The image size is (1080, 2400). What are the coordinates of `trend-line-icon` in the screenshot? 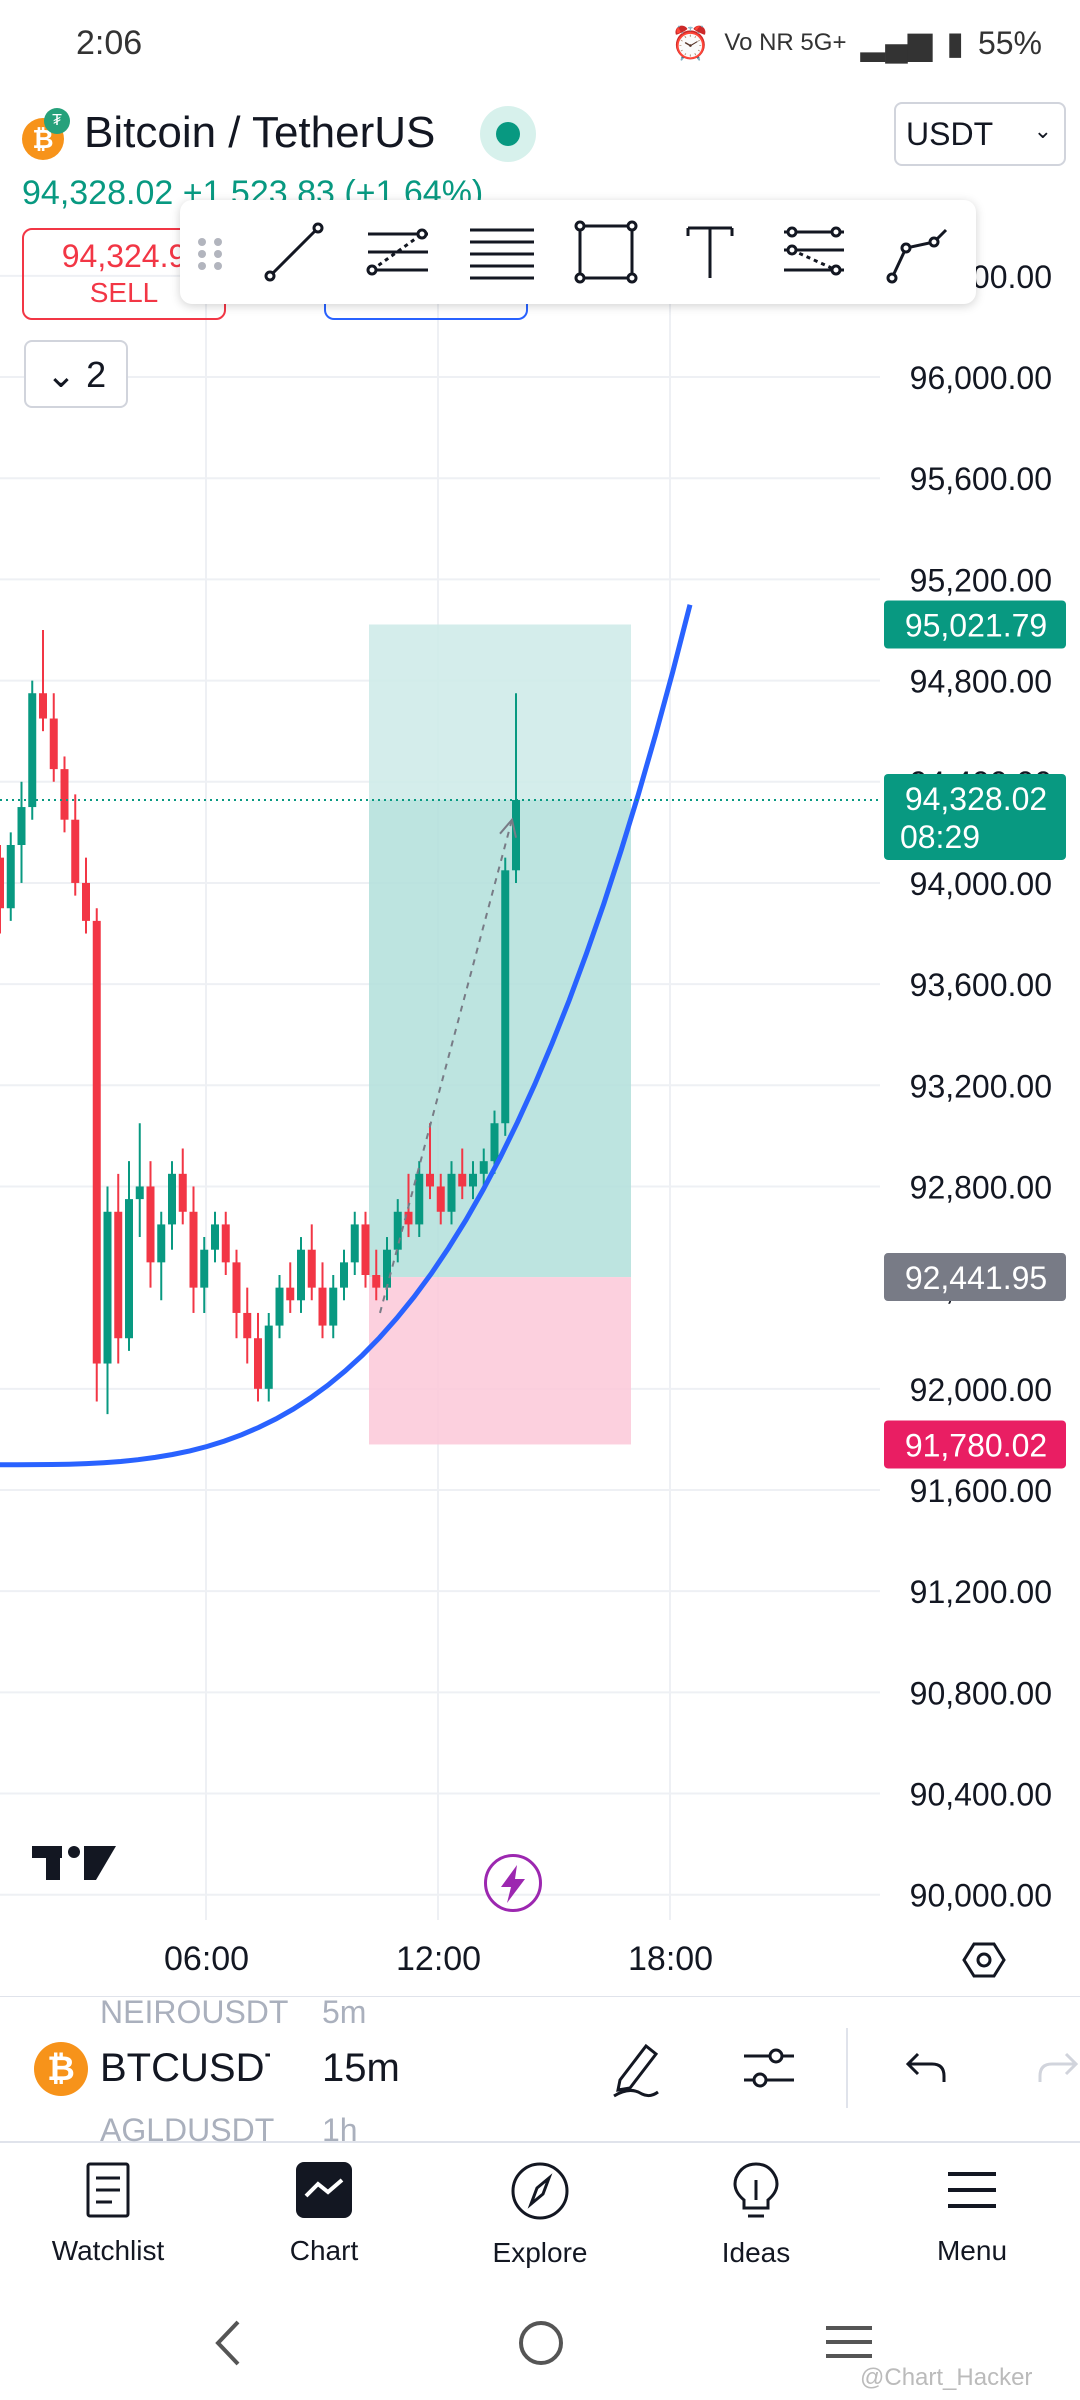 It's located at (294, 252).